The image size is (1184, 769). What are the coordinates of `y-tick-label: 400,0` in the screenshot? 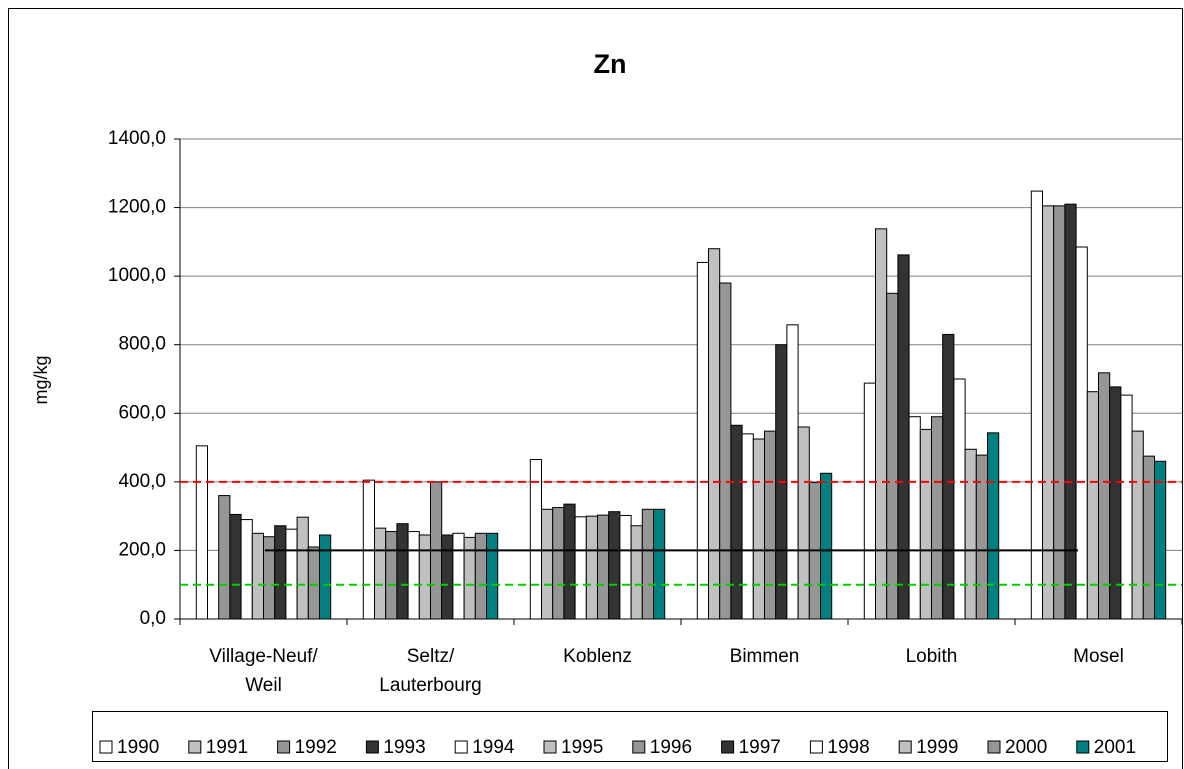 It's located at (142, 481).